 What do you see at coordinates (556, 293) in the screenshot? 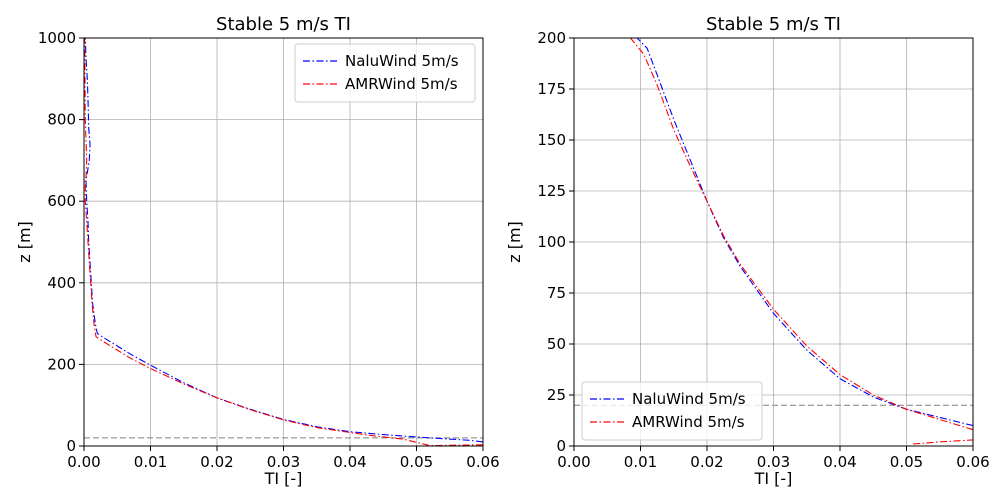
I see `y-tick-label: 75` at bounding box center [556, 293].